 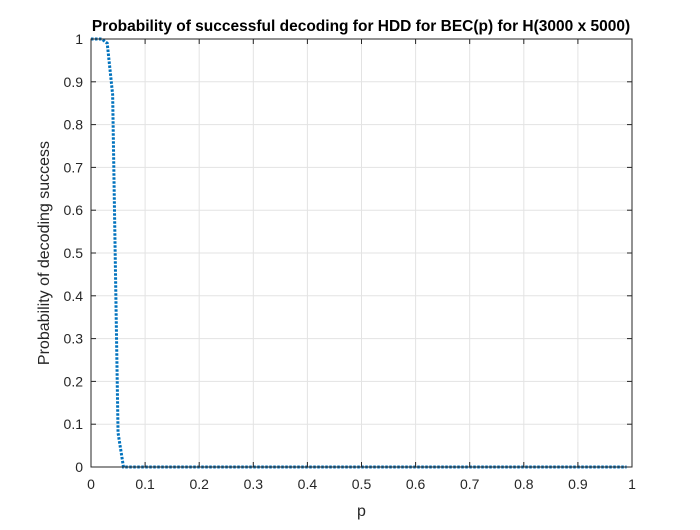 I want to click on x-tick-label: 1, so click(x=632, y=484).